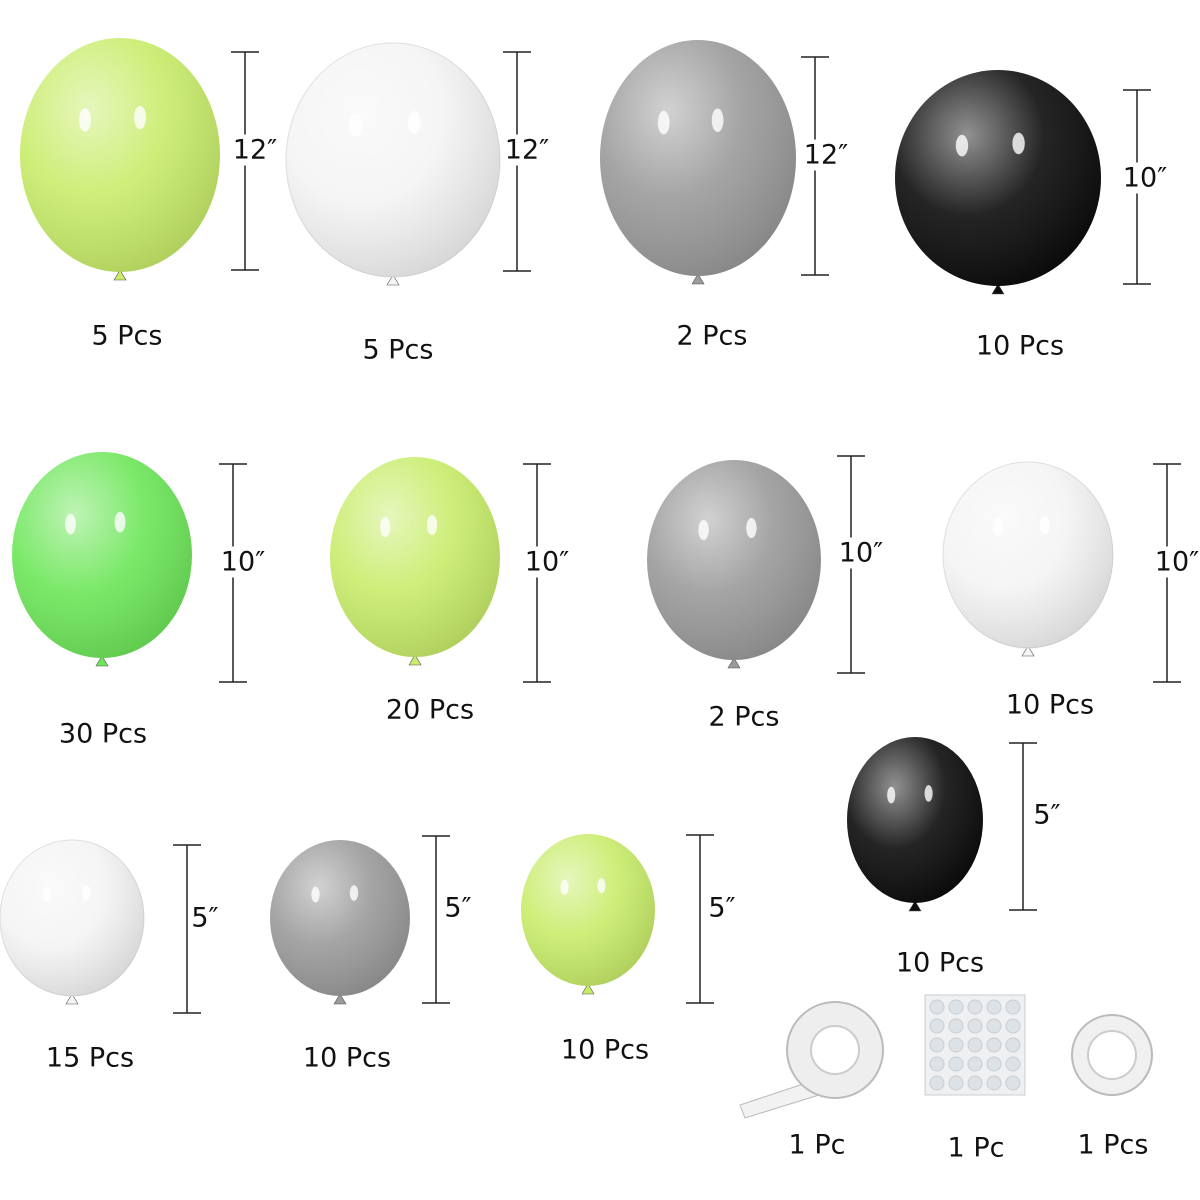 This screenshot has width=1200, height=1200. What do you see at coordinates (90, 1058) in the screenshot?
I see `count-label: 15 Pcs` at bounding box center [90, 1058].